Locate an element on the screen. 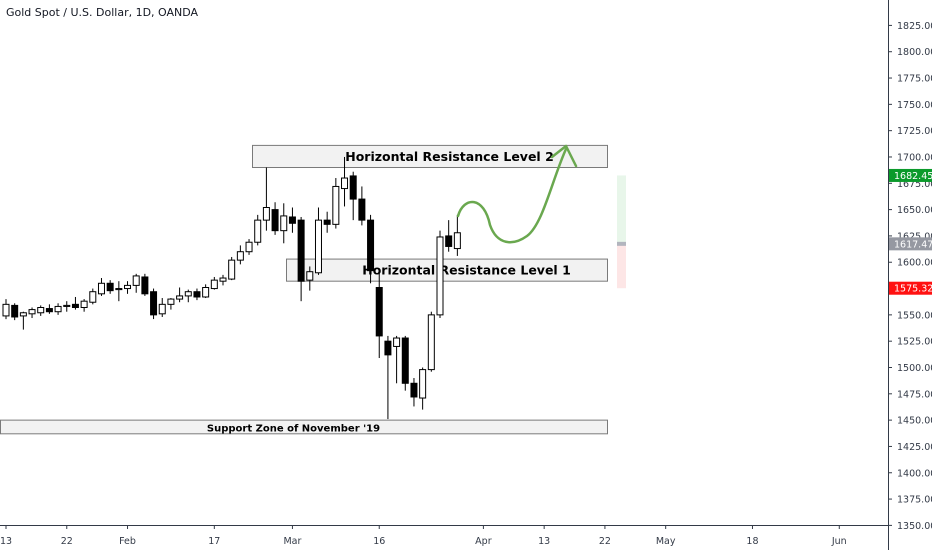  x-tick-label: Jun is located at coordinates (839, 541).